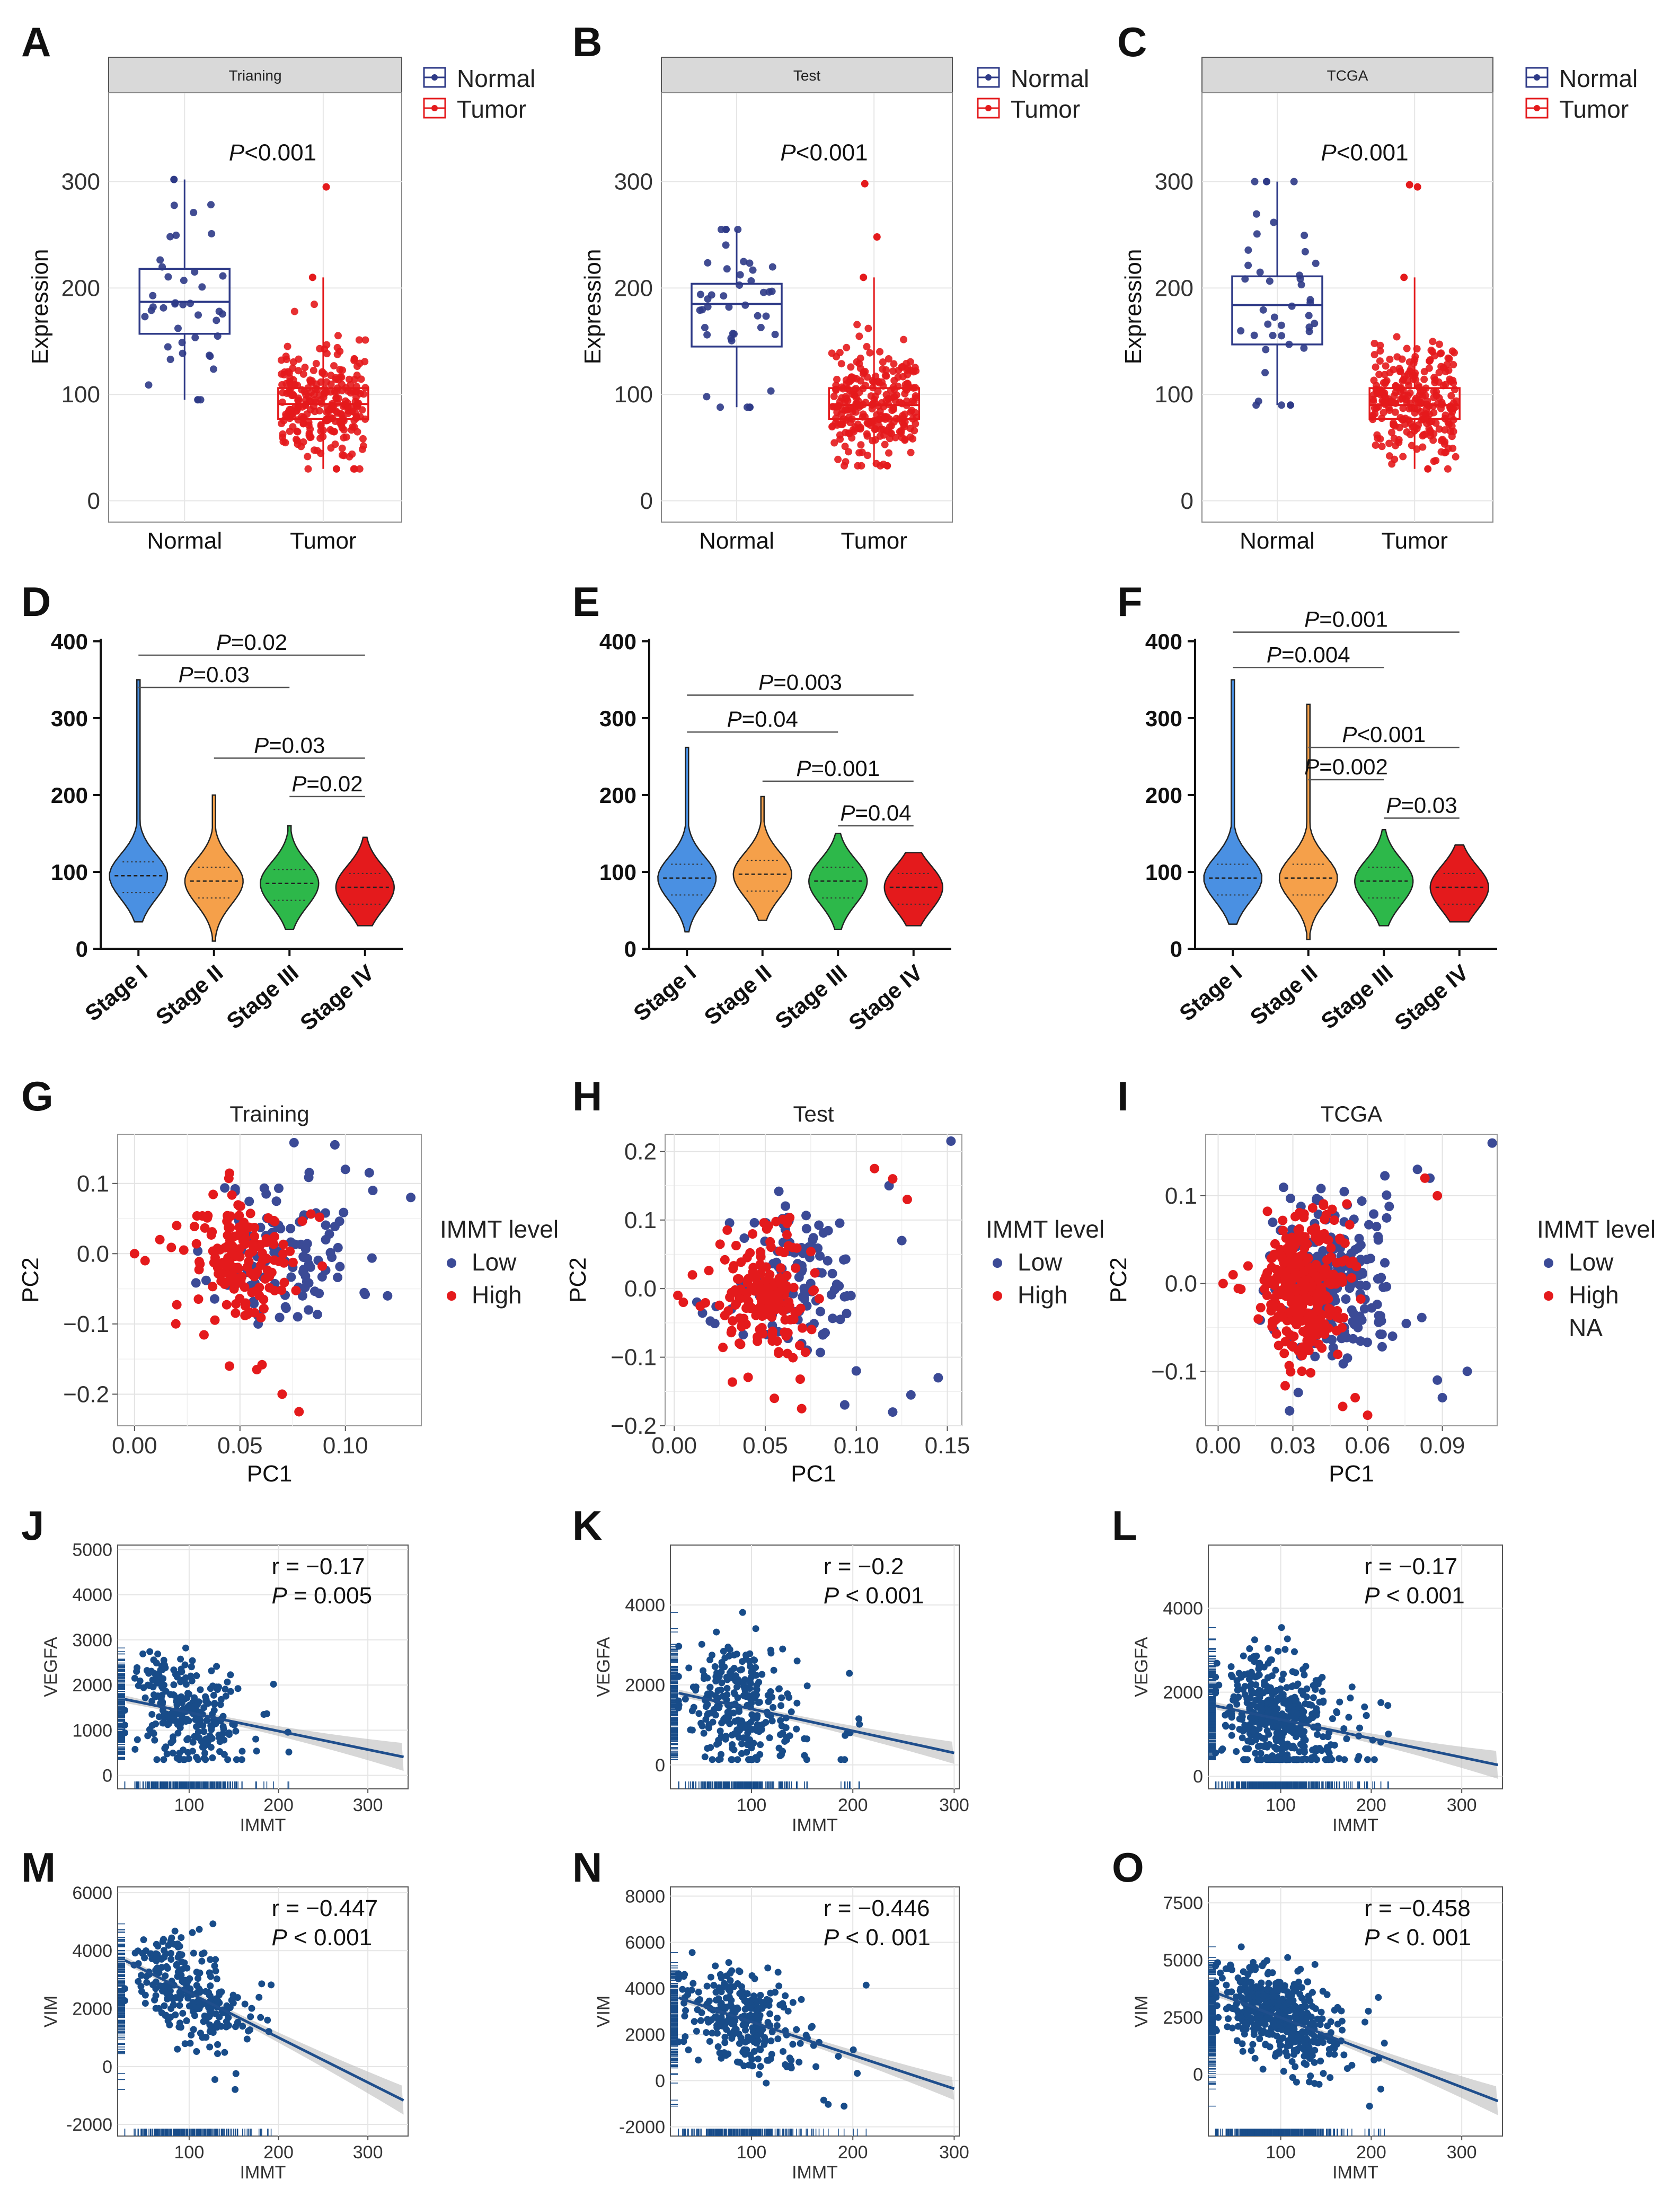 The image size is (1680, 2206). What do you see at coordinates (1050, 78) in the screenshot?
I see `legend-label: Normal` at bounding box center [1050, 78].